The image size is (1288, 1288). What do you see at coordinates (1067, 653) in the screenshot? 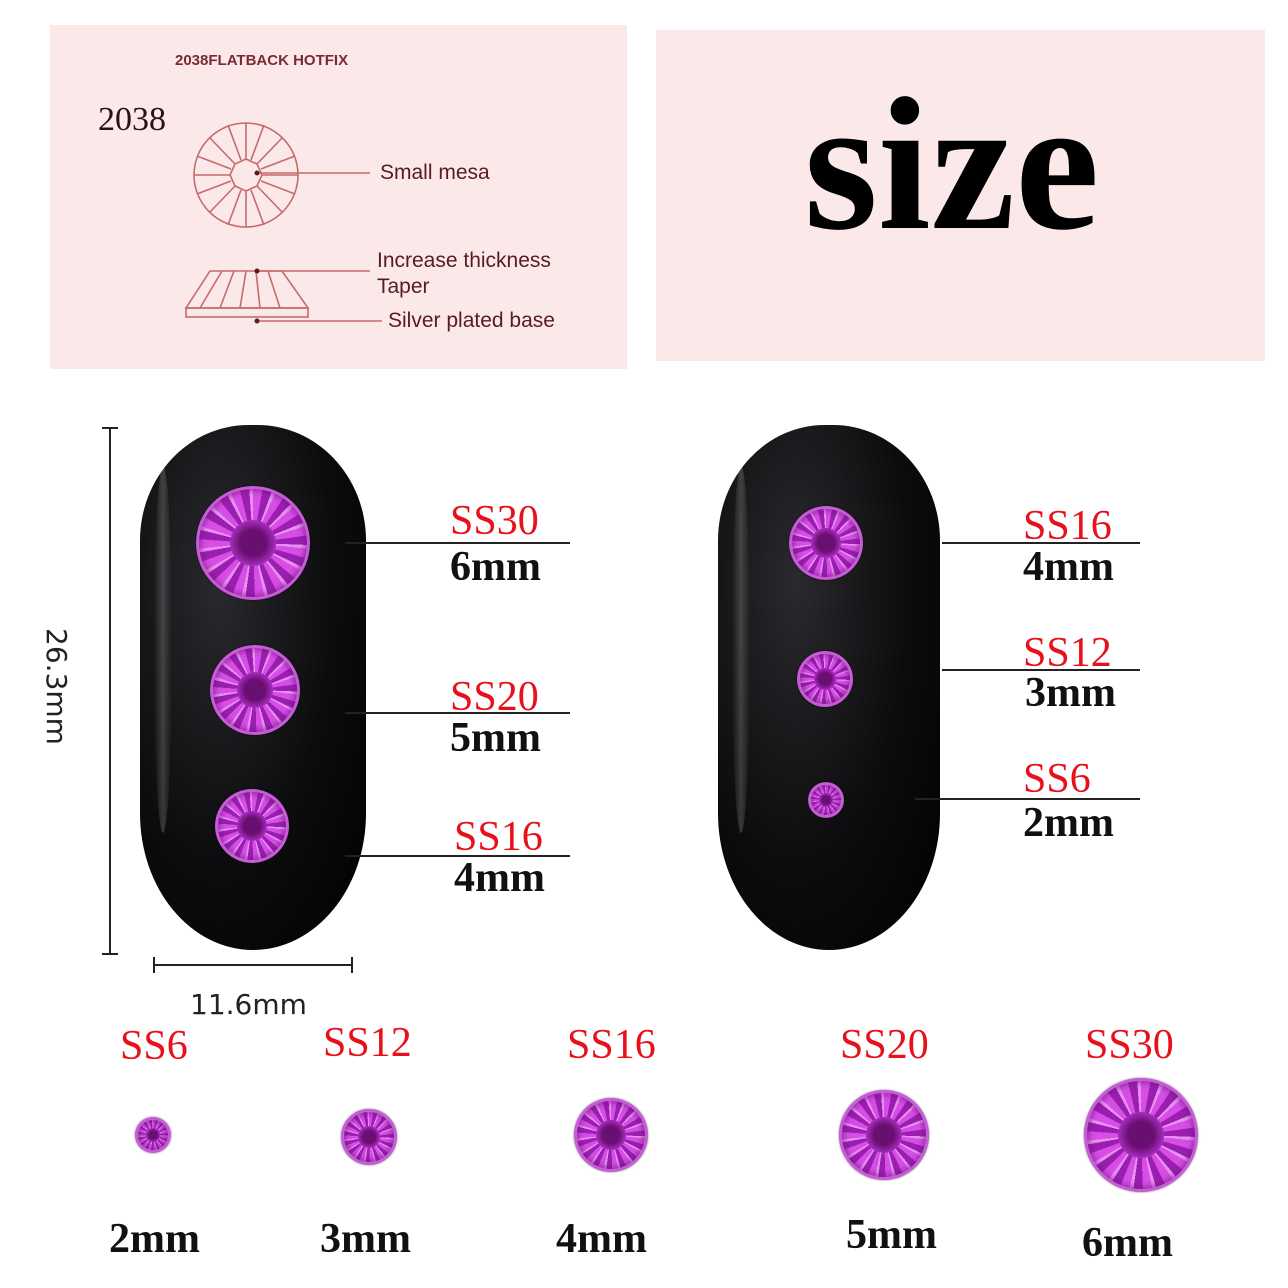
I see `right-code-2: SS12` at bounding box center [1067, 653].